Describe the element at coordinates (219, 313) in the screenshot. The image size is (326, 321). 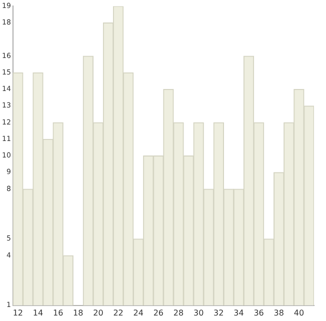
I see `x-tick-label: 32` at that location.